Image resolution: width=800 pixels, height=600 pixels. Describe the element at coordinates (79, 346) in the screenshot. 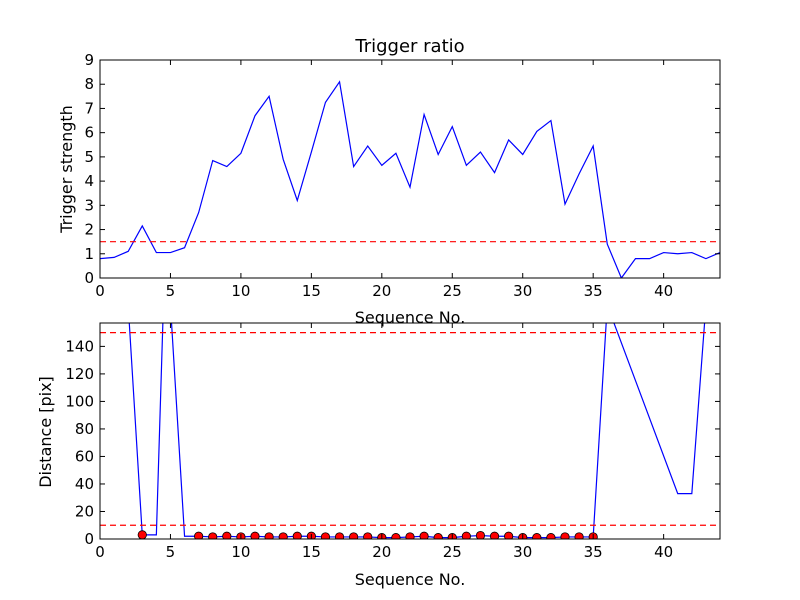

I see `bottom-plot-y-tick-label-7: 140` at that location.